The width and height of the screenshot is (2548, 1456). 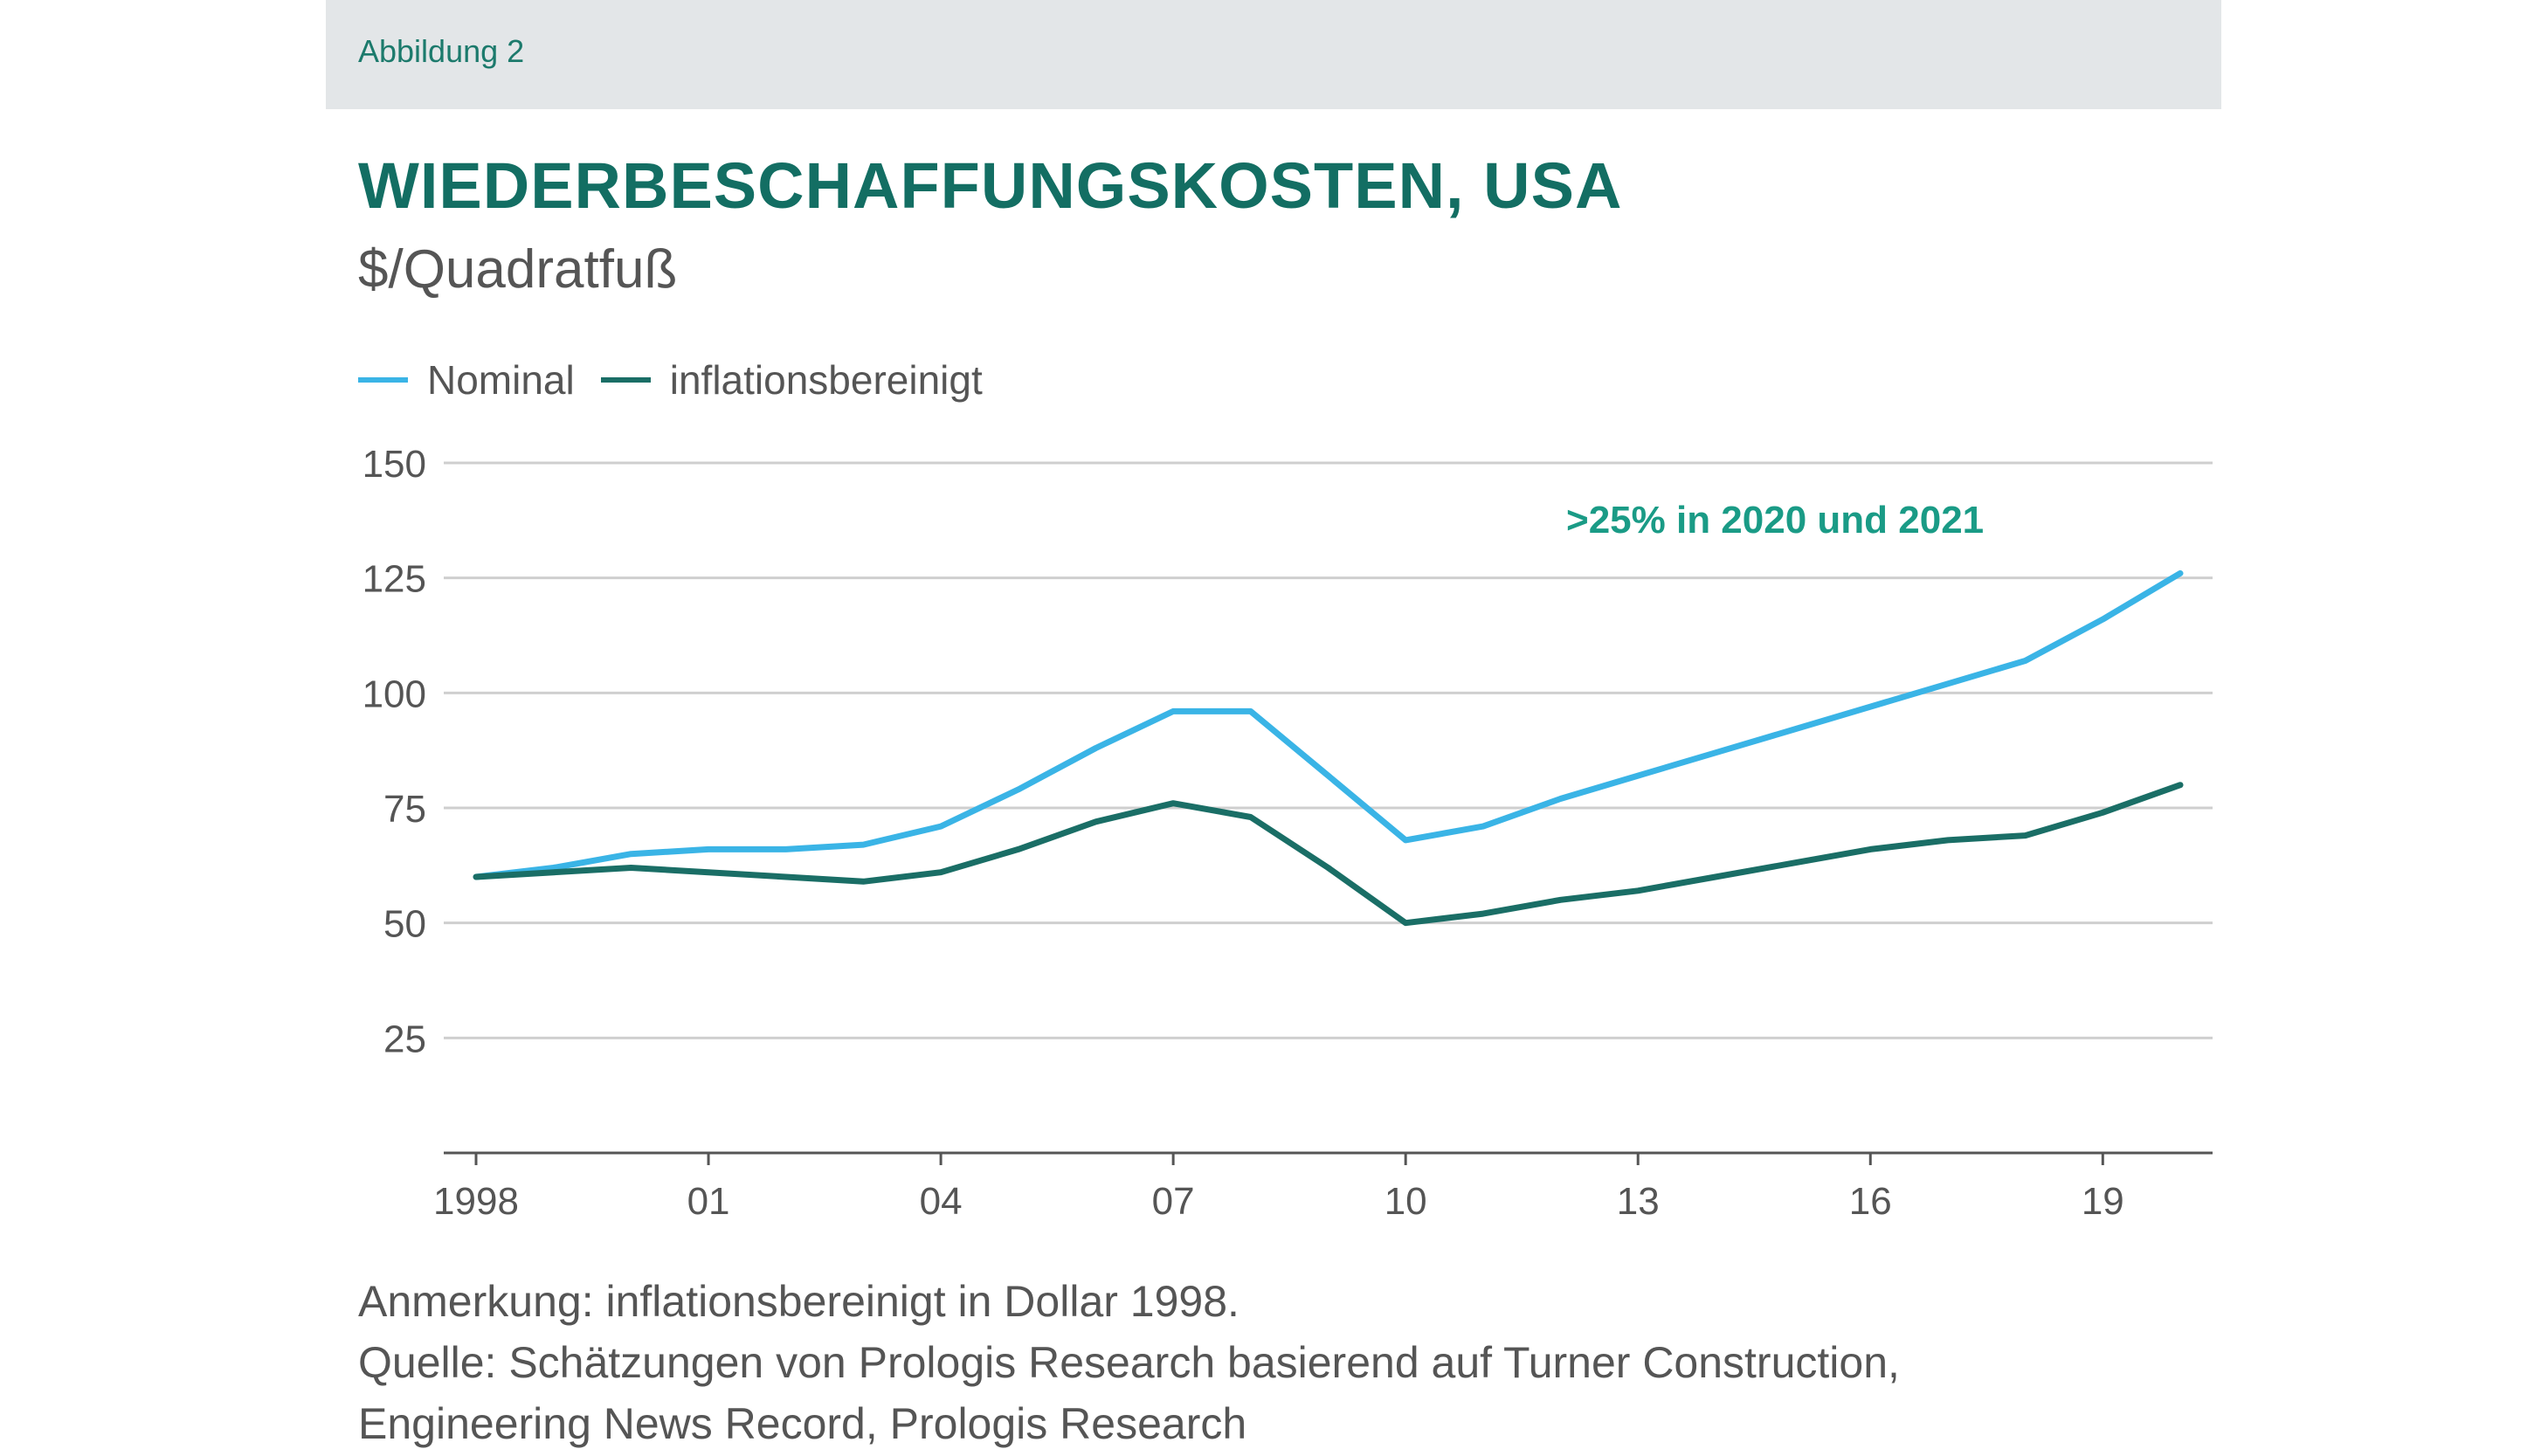 I want to click on x-tick-label-04: 04, so click(x=942, y=1201).